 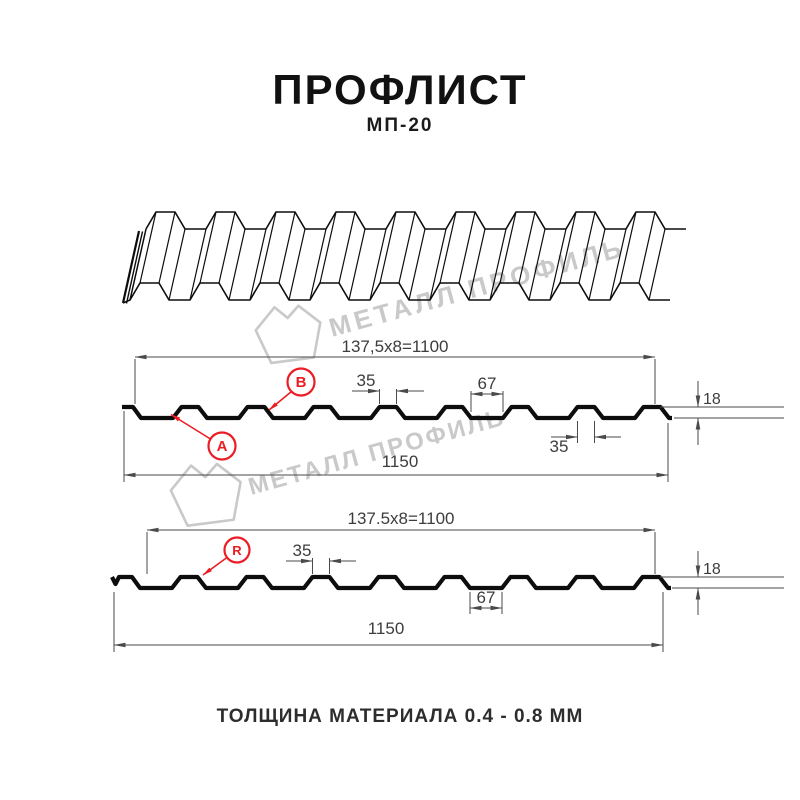 I want to click on cross-section-bottom-dimensions: 137.5x8=1100 35 R 18 67 1150, so click(x=476, y=573).